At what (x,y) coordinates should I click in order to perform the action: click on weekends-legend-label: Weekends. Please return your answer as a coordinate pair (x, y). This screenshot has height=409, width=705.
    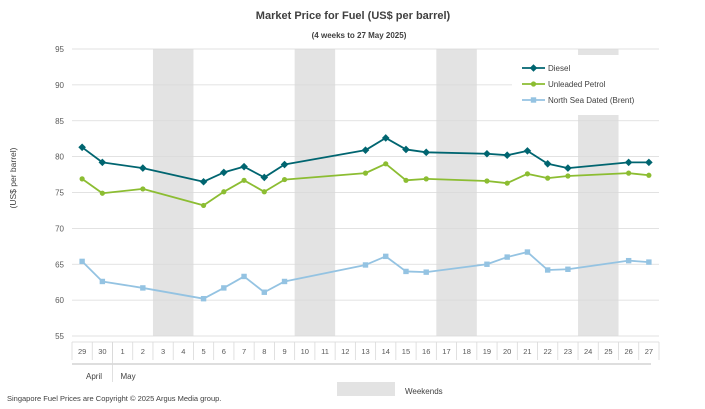
    Looking at the image, I should click on (424, 391).